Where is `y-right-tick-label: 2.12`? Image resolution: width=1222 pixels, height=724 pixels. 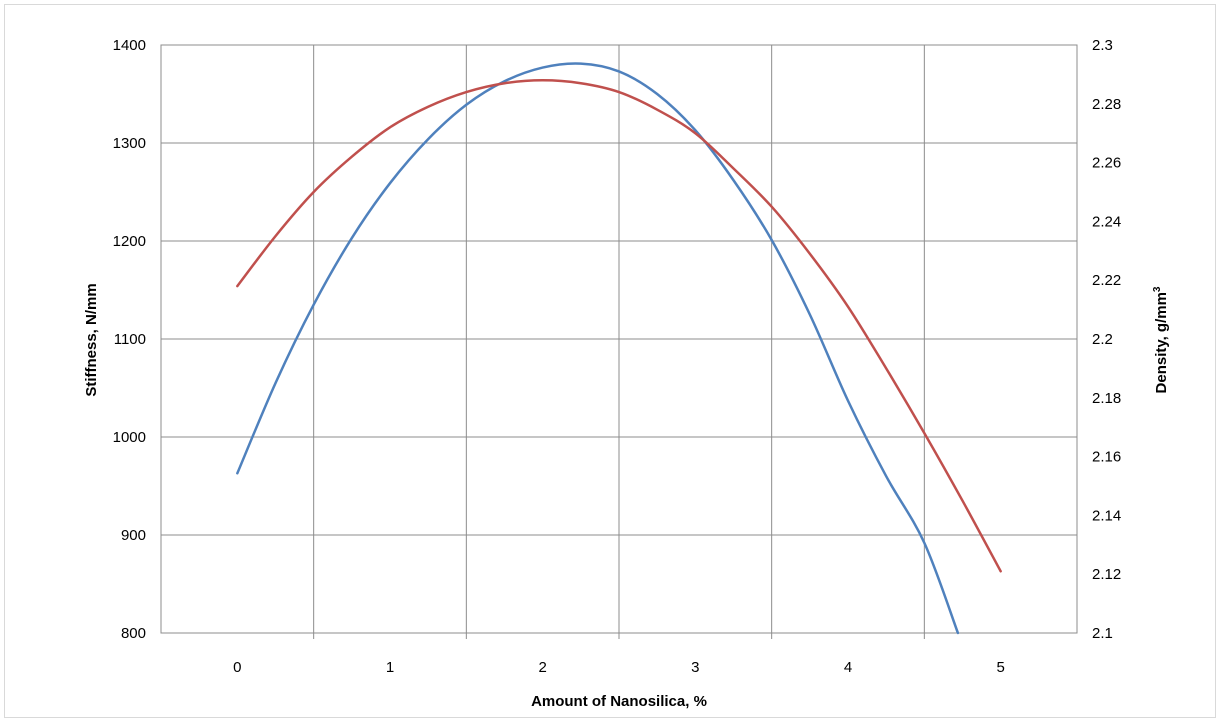 y-right-tick-label: 2.12 is located at coordinates (1106, 574).